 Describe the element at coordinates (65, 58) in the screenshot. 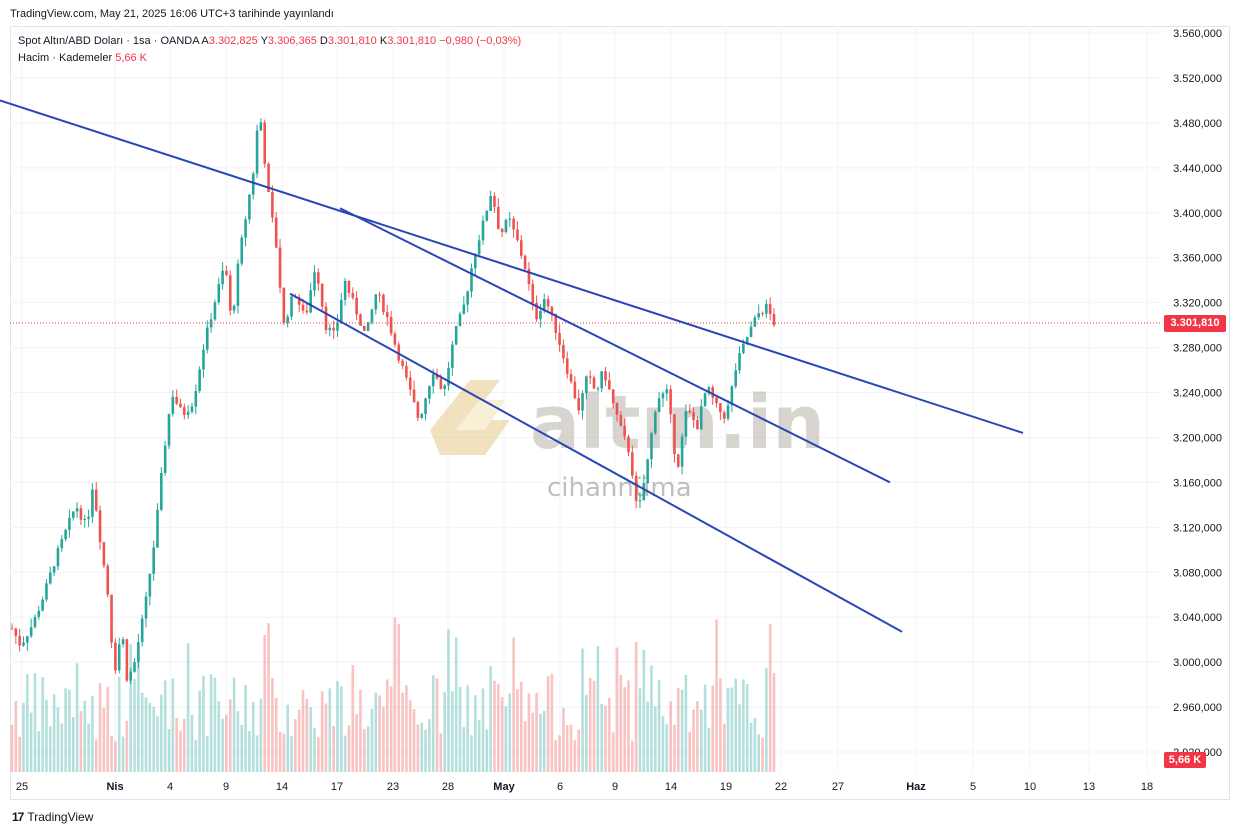

I see `volume-label: Hacim · Kademeler` at that location.